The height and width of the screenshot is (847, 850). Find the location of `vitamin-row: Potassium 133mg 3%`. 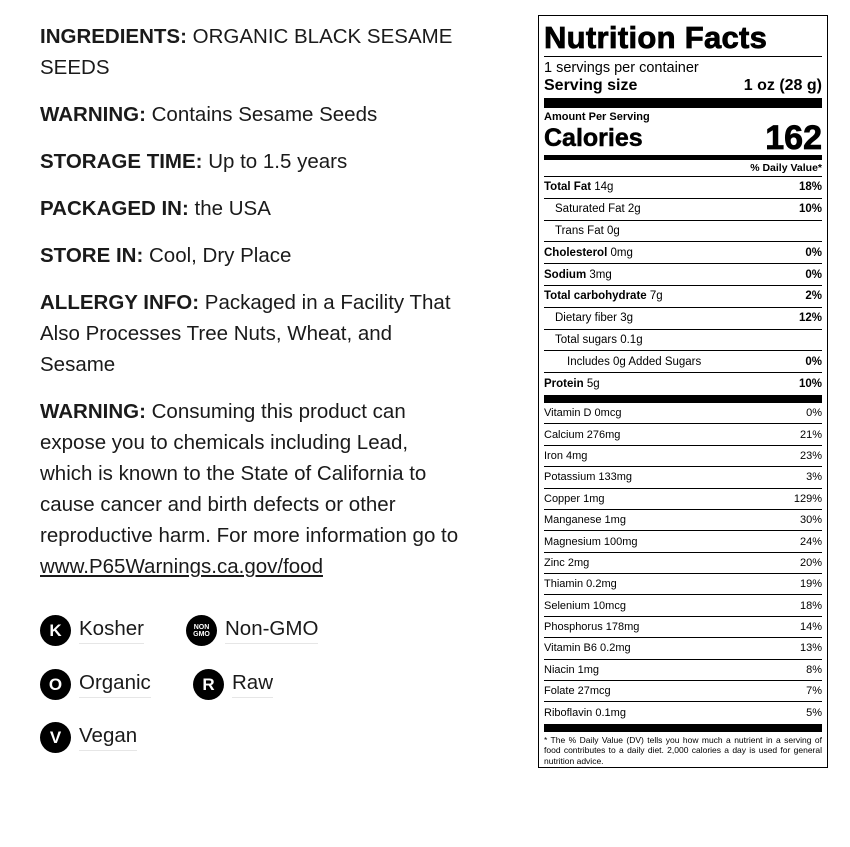

vitamin-row: Potassium 133mg 3% is located at coordinates (683, 478).